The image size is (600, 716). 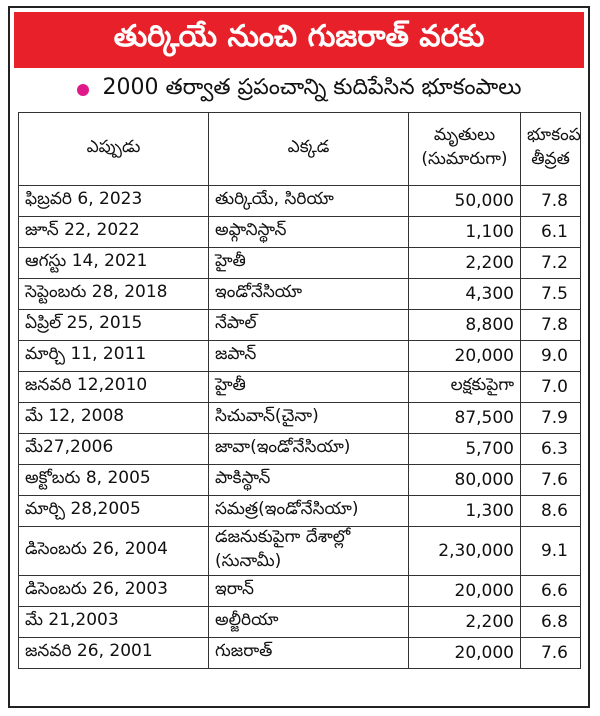 What do you see at coordinates (550, 418) in the screenshot?
I see `cell: 7.9` at bounding box center [550, 418].